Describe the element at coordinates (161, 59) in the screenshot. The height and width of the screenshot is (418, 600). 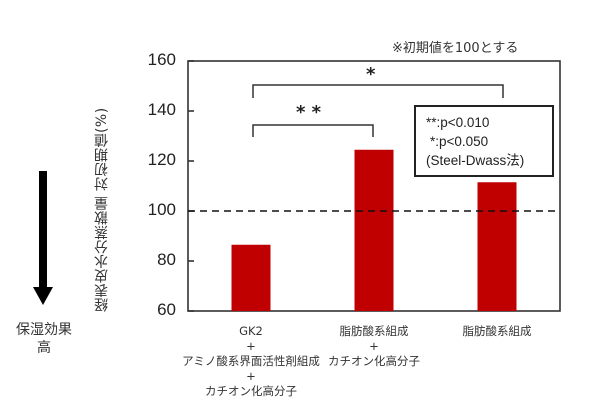
I see `y-tick-label: 160` at that location.